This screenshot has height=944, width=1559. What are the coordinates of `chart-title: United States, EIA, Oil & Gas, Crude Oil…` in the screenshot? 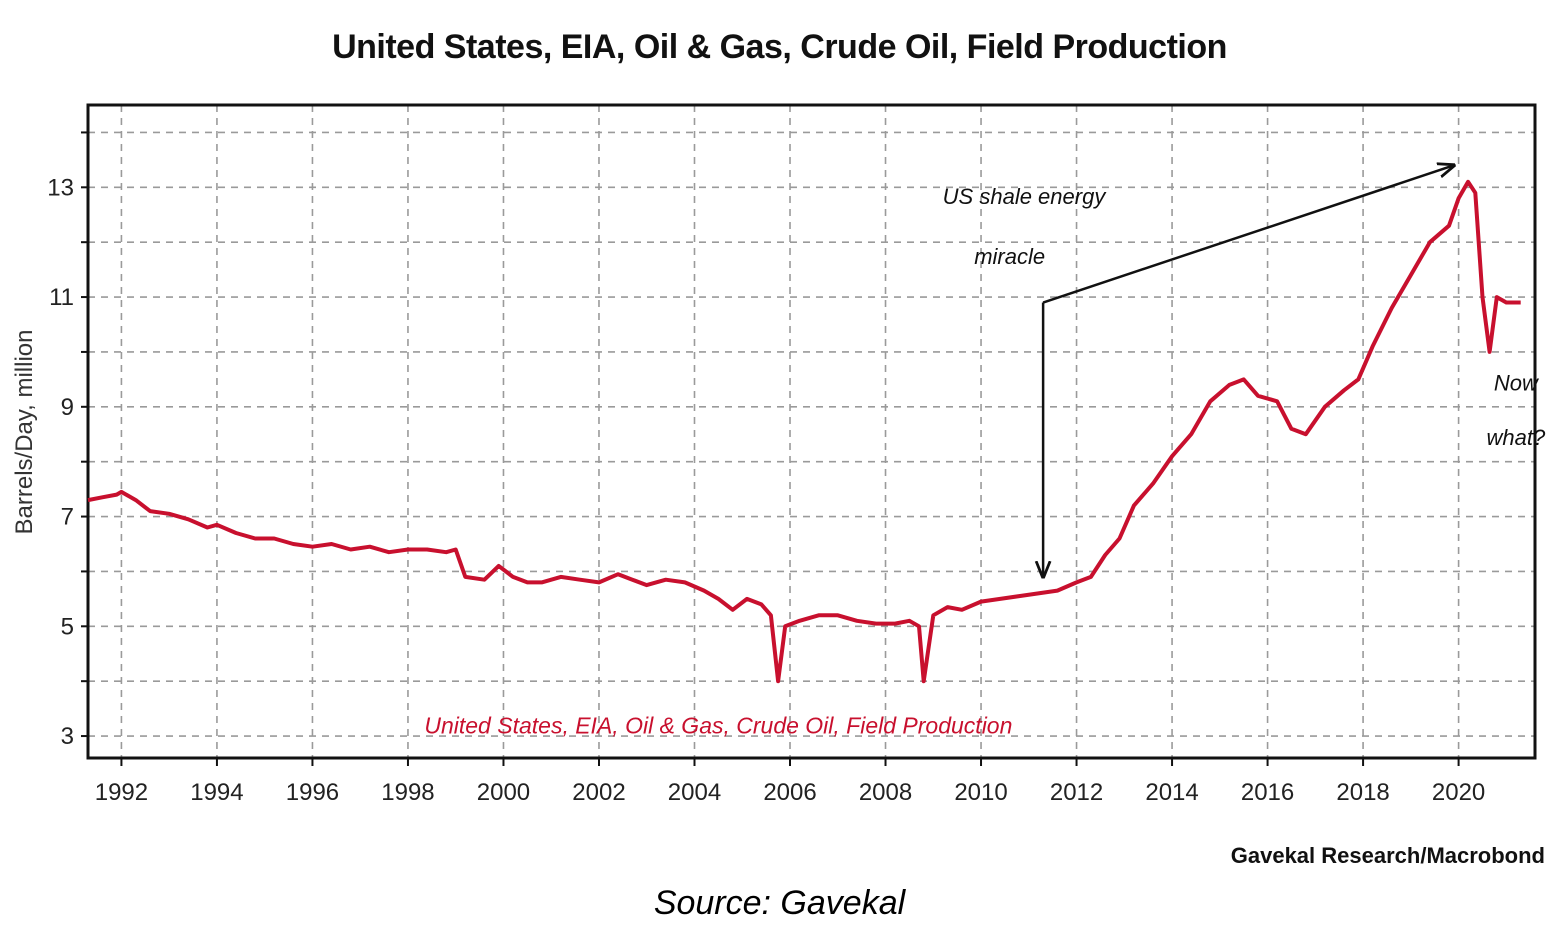 It's located at (779, 47).